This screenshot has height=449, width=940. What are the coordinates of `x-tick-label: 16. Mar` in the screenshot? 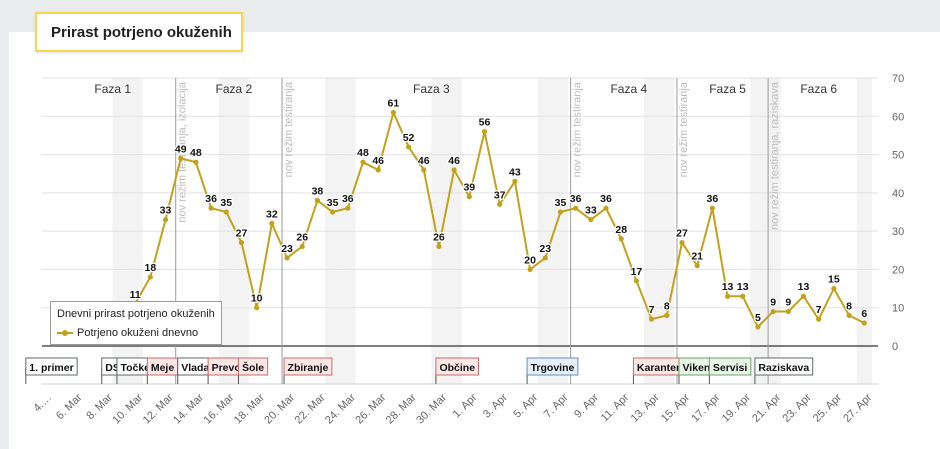 It's located at (219, 408).